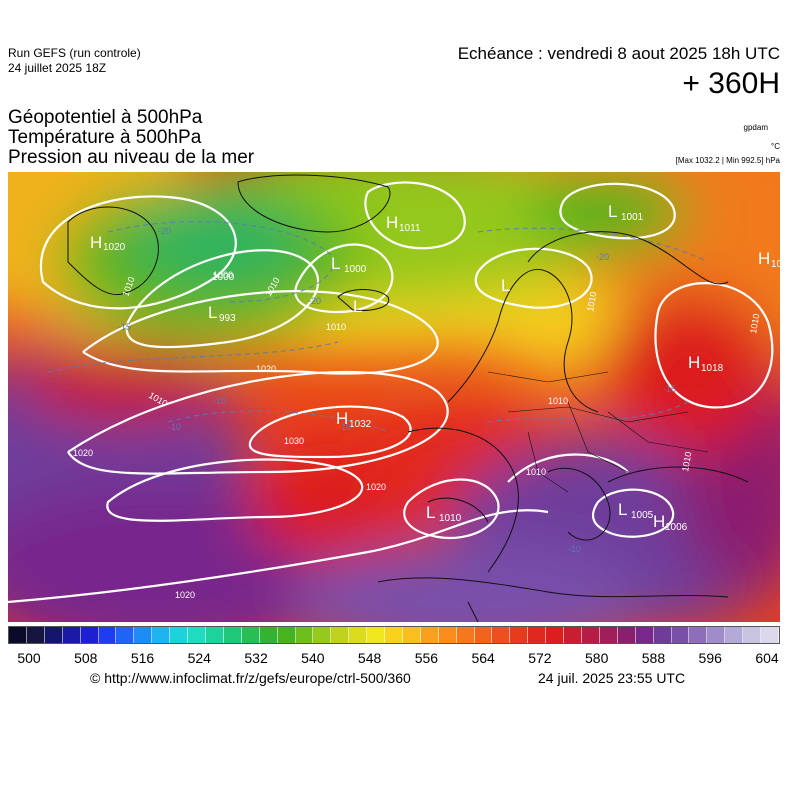  Describe the element at coordinates (483, 658) in the screenshot. I see `colorbar-tick-label: 564` at that location.